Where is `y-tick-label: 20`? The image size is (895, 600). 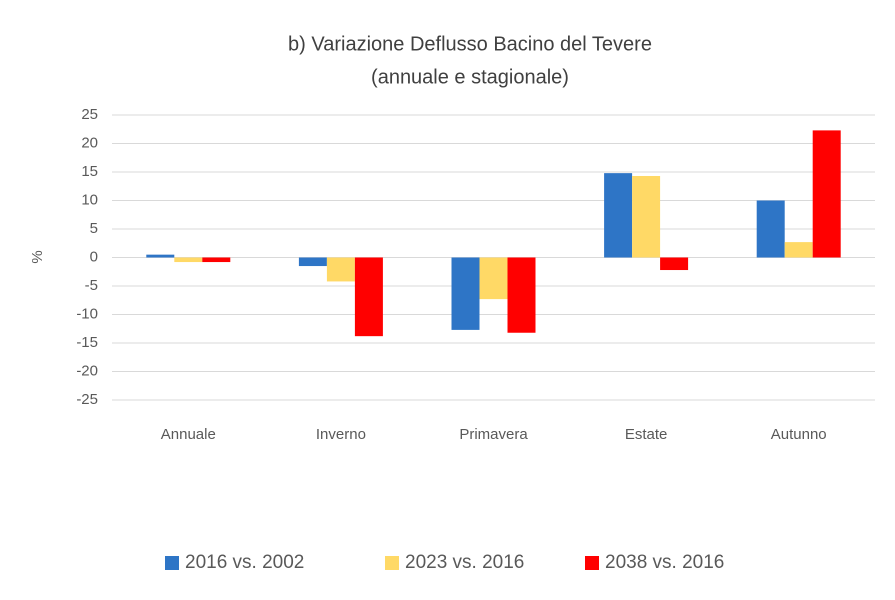
y-tick-label: 20 is located at coordinates (89, 142).